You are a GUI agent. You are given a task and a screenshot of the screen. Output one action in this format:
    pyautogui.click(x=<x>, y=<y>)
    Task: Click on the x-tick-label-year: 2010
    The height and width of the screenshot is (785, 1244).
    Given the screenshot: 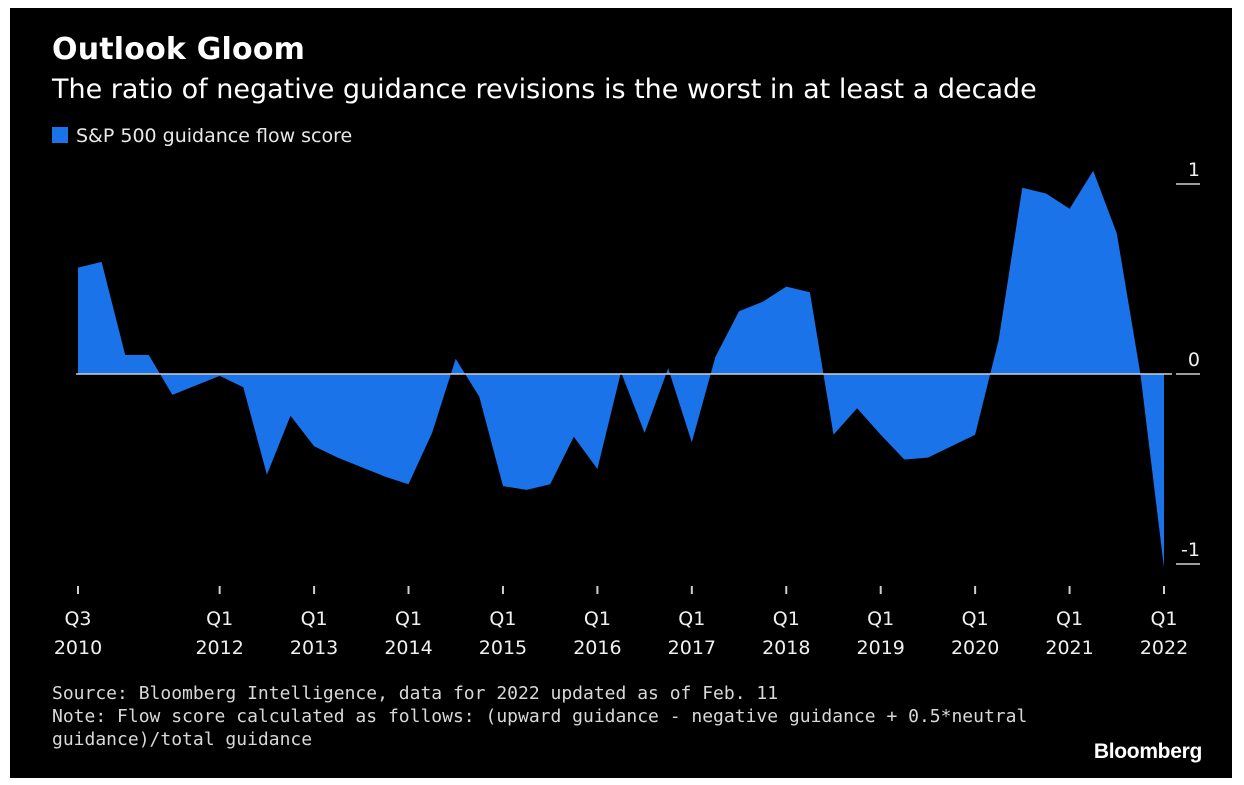 What is the action you would take?
    pyautogui.click(x=78, y=648)
    